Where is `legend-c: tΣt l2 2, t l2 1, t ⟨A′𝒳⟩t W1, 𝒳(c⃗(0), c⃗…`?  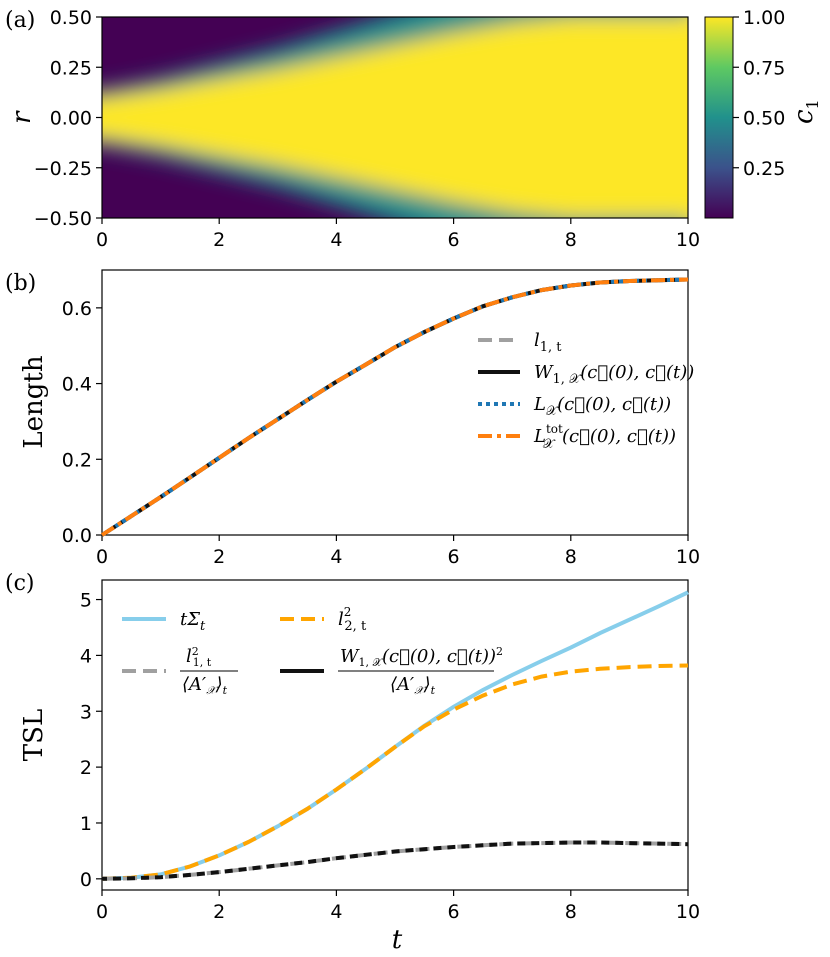 legend-c: tΣt l2 2, t l2 1, t ⟨A′𝒳⟩t W1, 𝒳(c⃗(0), c⃗… is located at coordinates (312, 651).